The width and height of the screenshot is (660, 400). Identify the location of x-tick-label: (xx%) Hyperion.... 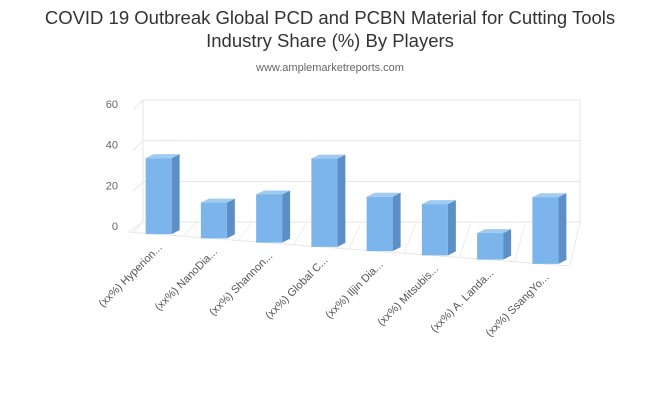
(131, 276).